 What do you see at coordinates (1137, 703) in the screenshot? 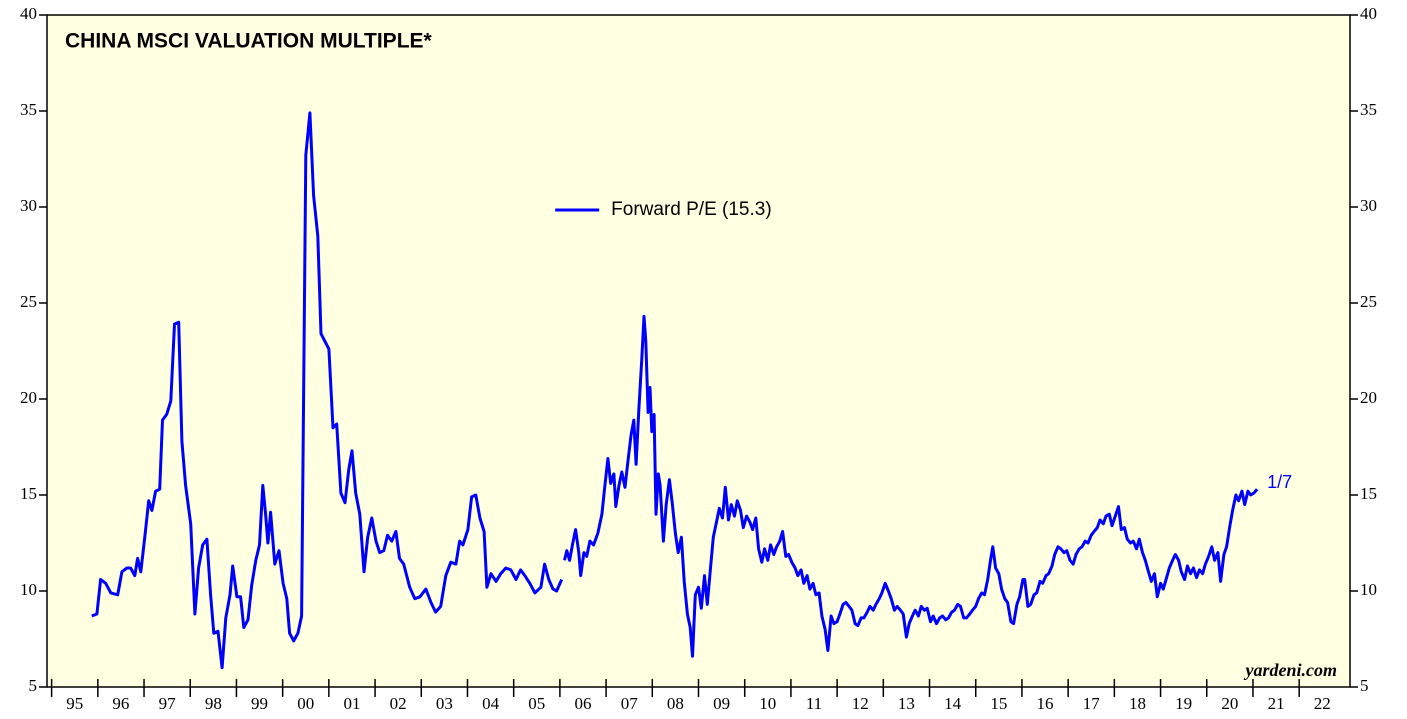
I see `x-tick-label: 18` at bounding box center [1137, 703].